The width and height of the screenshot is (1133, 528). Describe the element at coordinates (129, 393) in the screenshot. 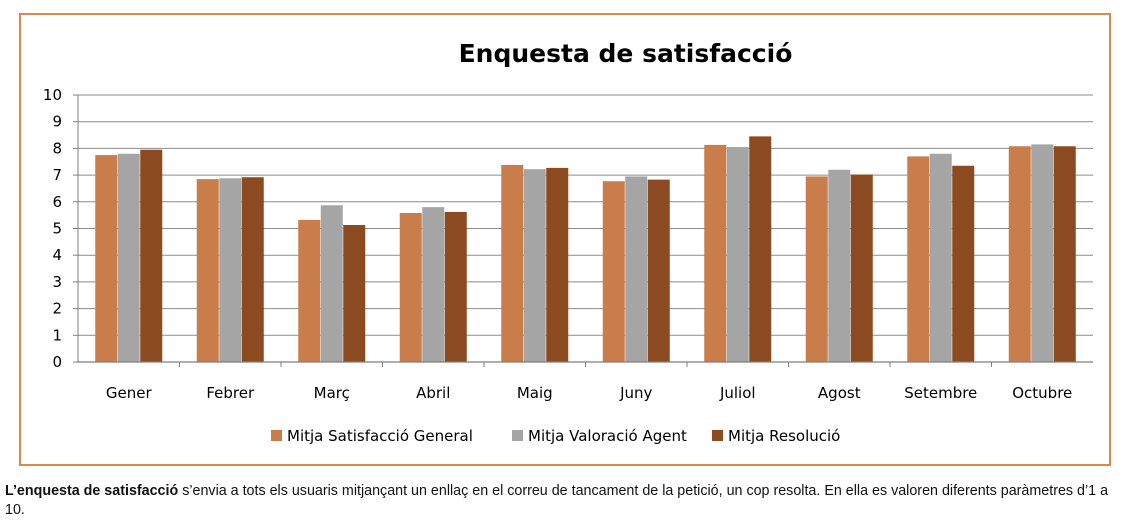

I see `x-tick-label: Gener` at that location.